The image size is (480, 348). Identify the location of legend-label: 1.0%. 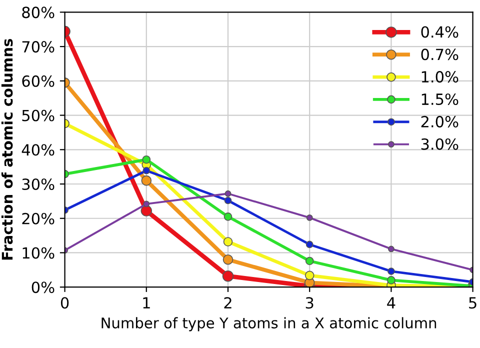
(440, 77).